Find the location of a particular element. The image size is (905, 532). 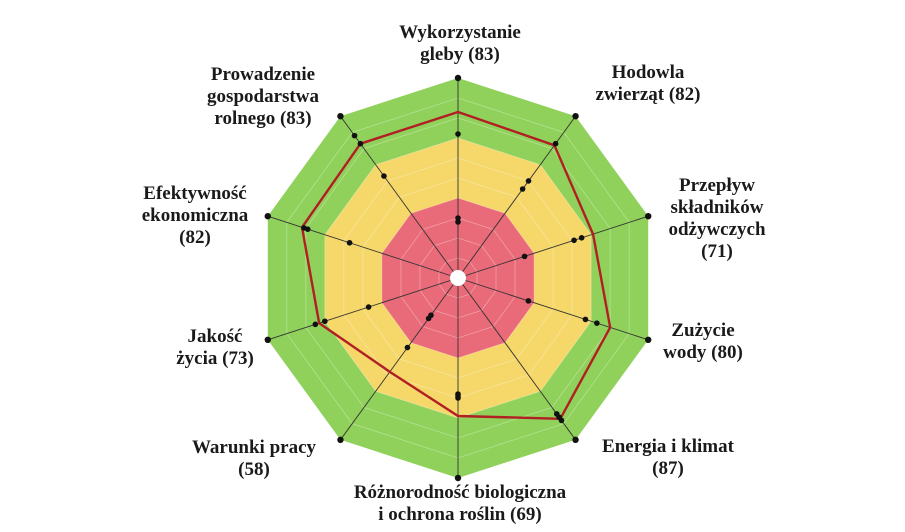

axis-label: Zużycie wody (80) is located at coordinates (703, 341).